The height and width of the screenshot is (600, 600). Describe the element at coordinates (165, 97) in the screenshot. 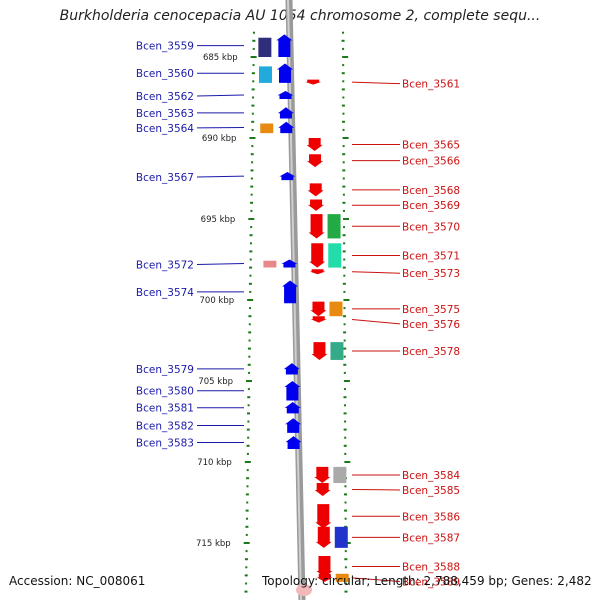

I see `gene-label-left: Bcen_3562` at that location.